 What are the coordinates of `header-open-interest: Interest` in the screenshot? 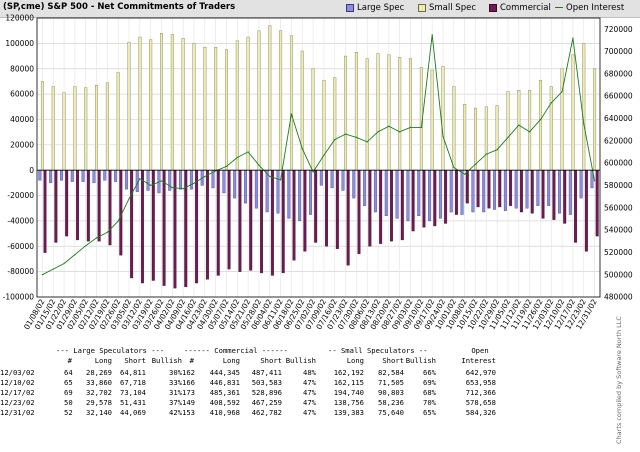 It's located at (478, 360).